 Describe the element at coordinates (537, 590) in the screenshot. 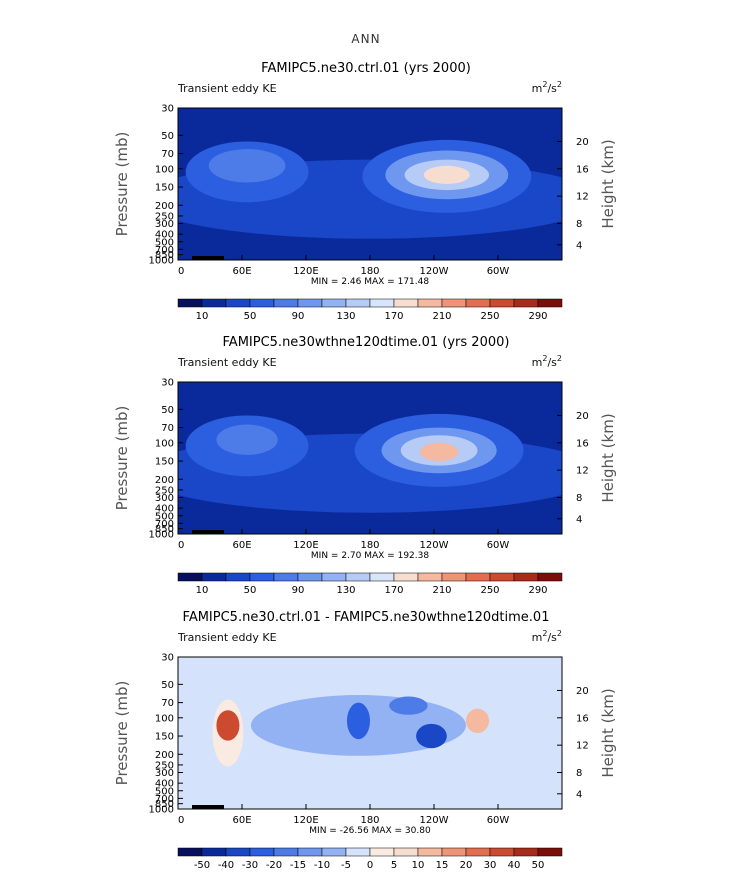

I see `colorbar-label: 290` at that location.